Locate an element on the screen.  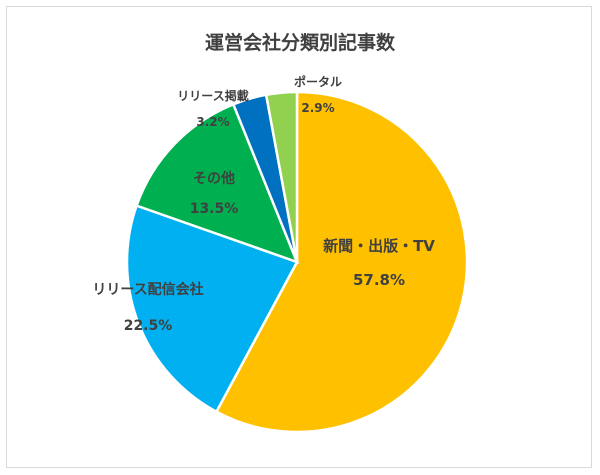
slice-category-label: その他 is located at coordinates (214, 178).